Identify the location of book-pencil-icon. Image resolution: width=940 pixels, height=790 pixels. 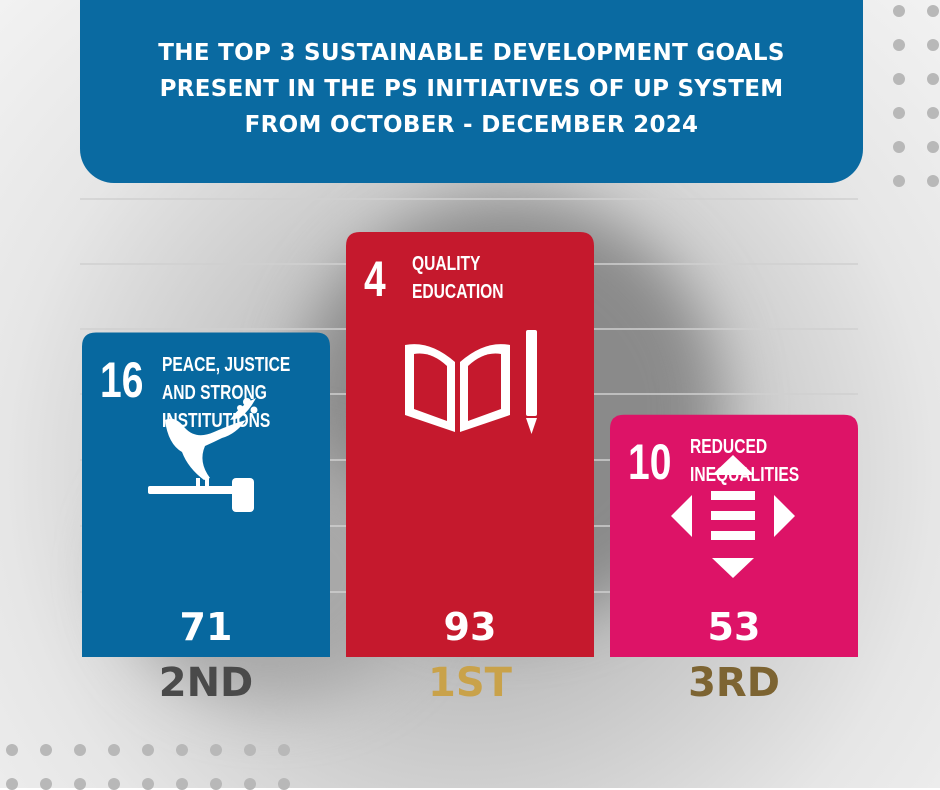
(471, 382).